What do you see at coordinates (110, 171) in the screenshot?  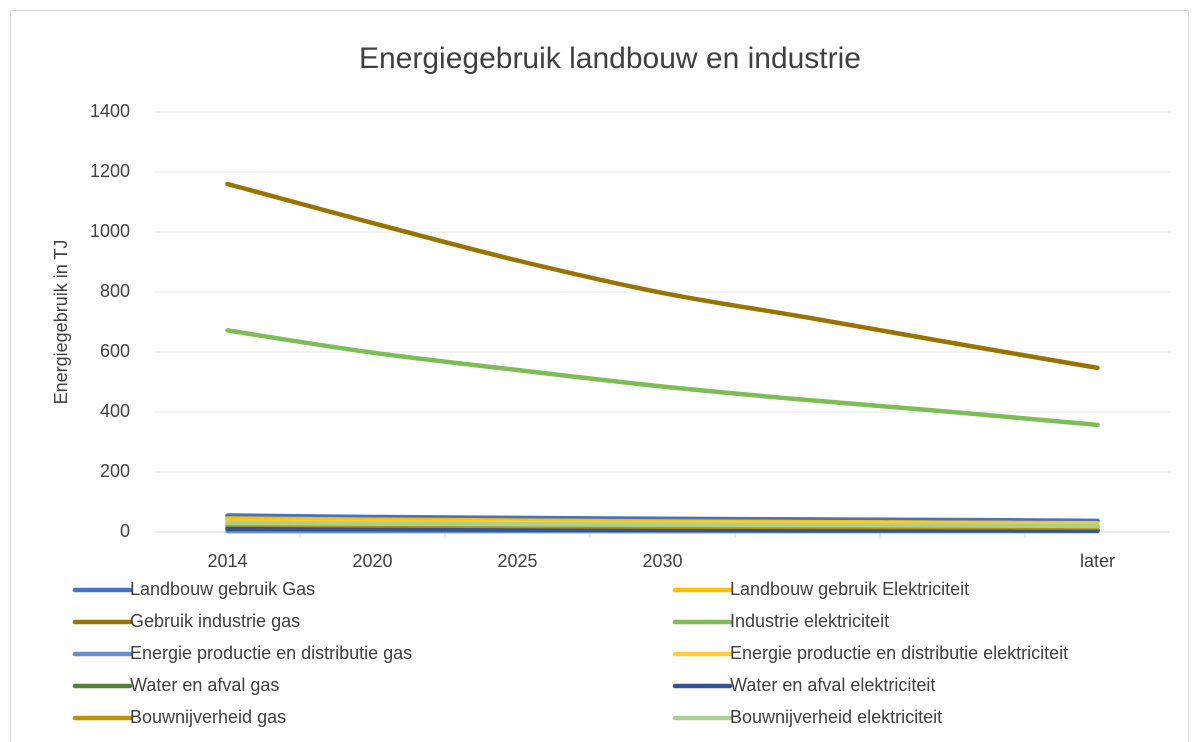 I see `y-tick-label: 1200` at bounding box center [110, 171].